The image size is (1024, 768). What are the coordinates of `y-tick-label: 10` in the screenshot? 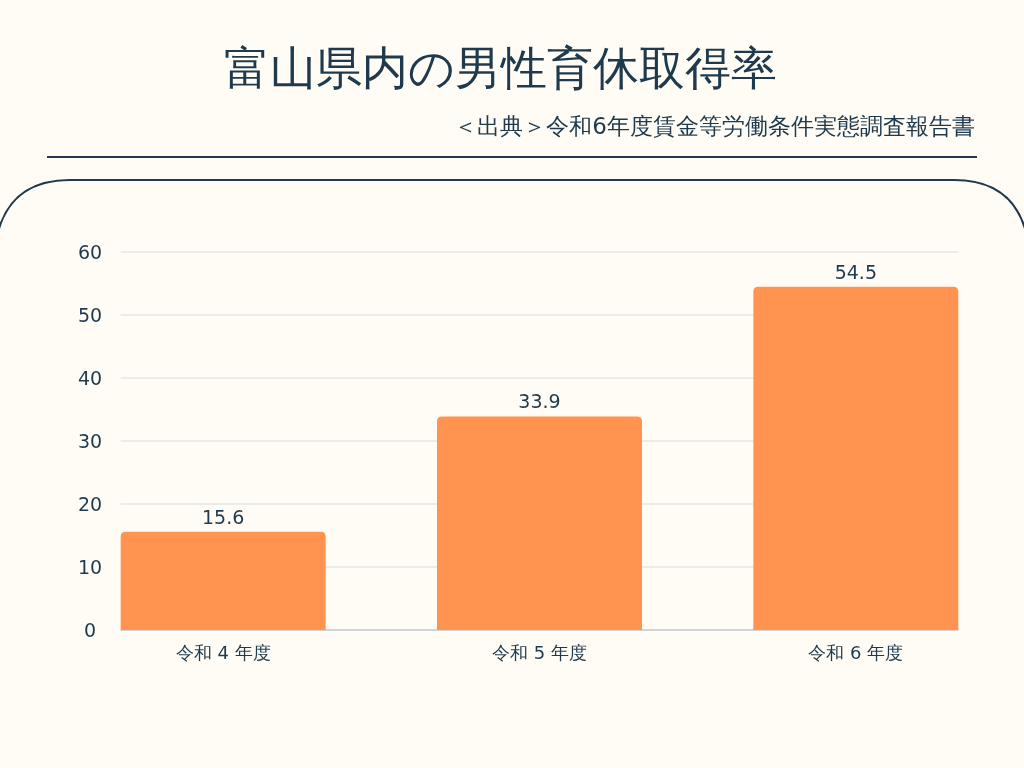 It's located at (90, 567).